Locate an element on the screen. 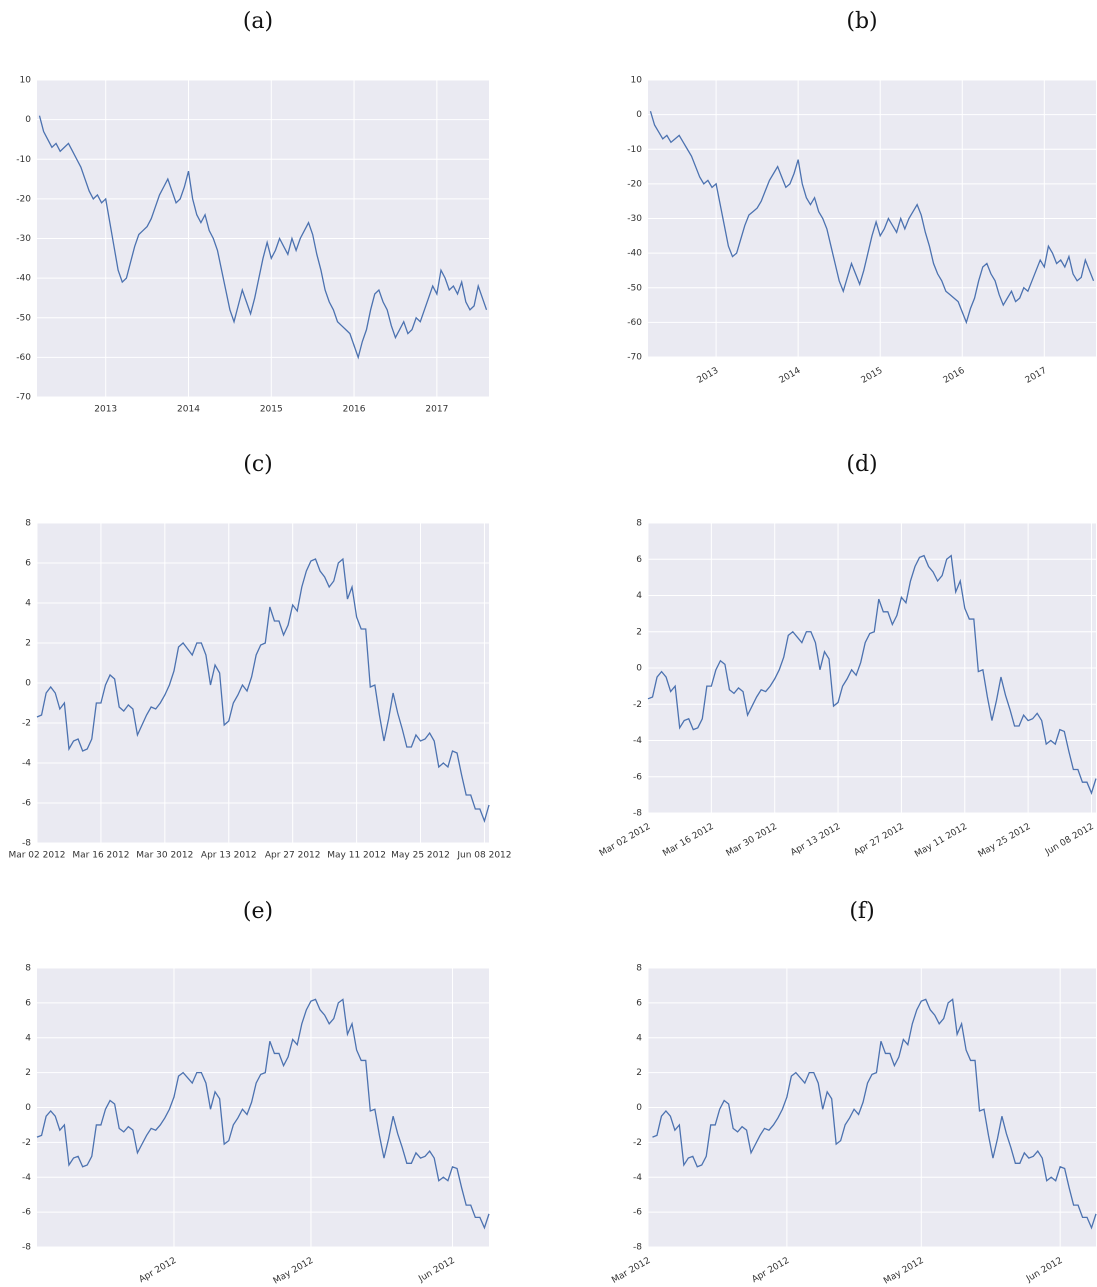  x-tick-label: Jun 08 2012 is located at coordinates (483, 856).